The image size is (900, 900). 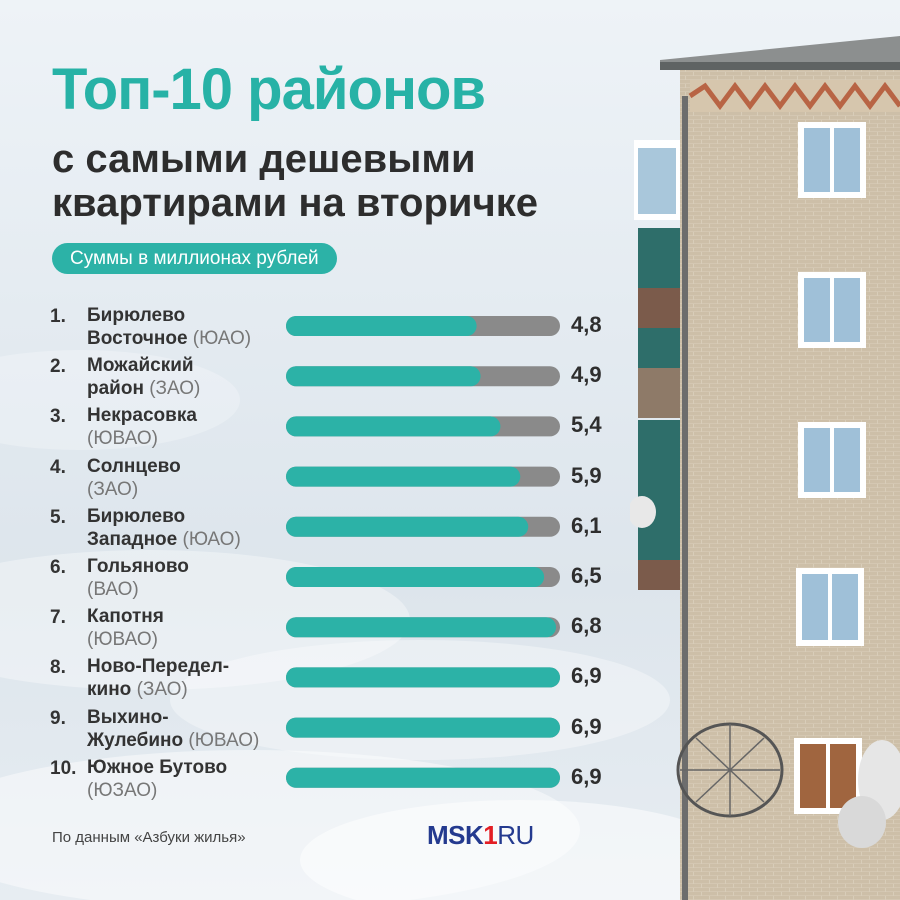 What do you see at coordinates (58, 567) in the screenshot?
I see `rank-label: 6.` at bounding box center [58, 567].